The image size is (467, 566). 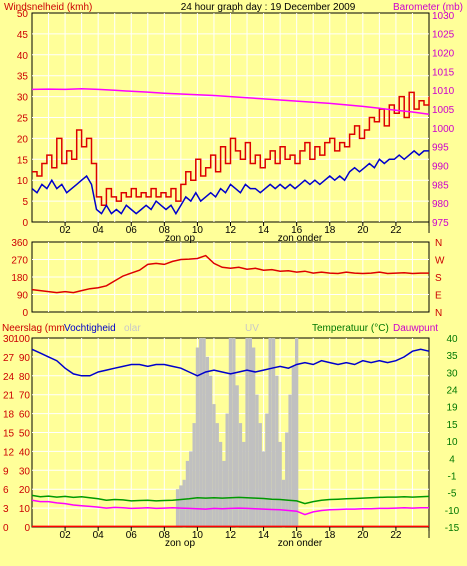 What do you see at coordinates (438, 278) in the screenshot?
I see `compass-tick-label: S` at bounding box center [438, 278].